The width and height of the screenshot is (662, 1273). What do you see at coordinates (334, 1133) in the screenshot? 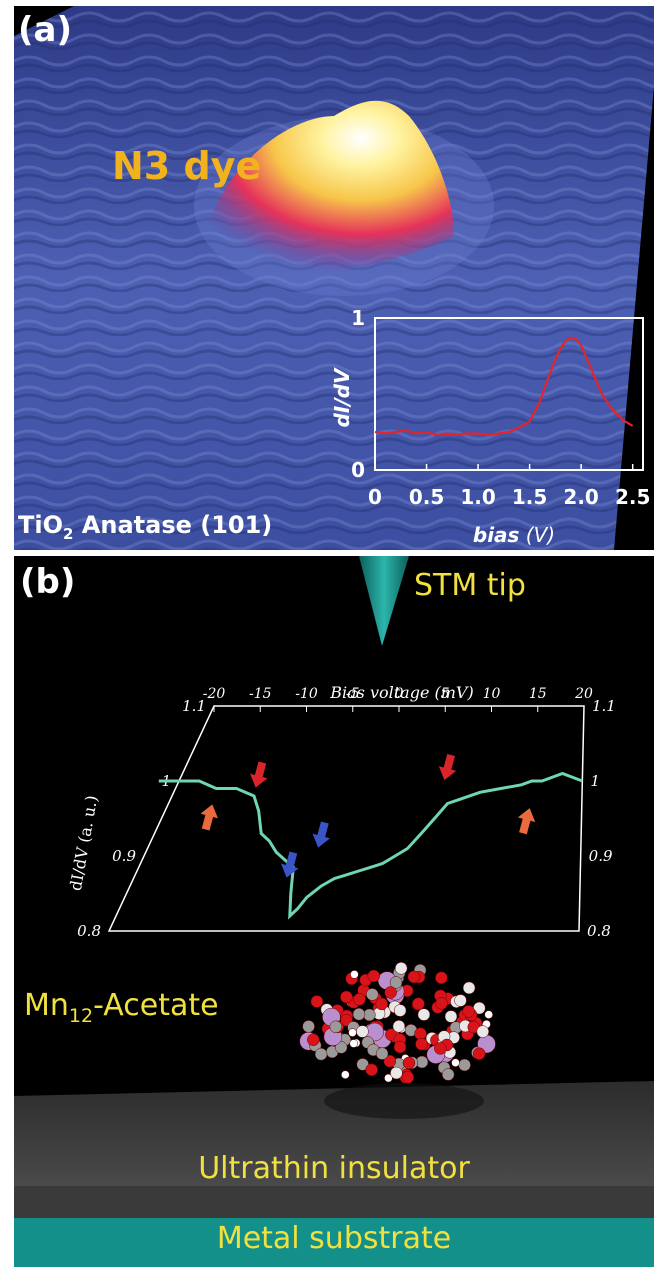
I see `ultrathin-insulator-layer` at bounding box center [334, 1133].